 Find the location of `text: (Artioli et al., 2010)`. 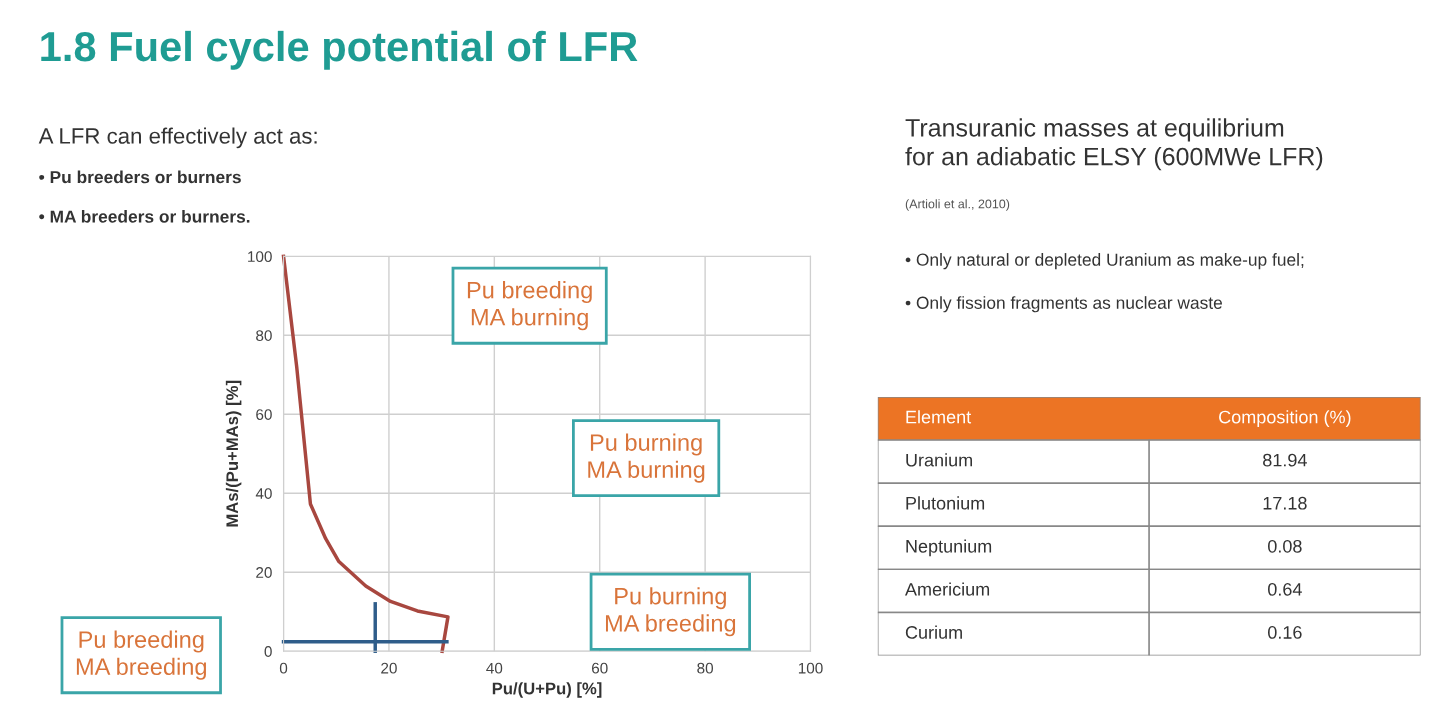

text: (Artioli et al., 2010) is located at coordinates (957, 205).